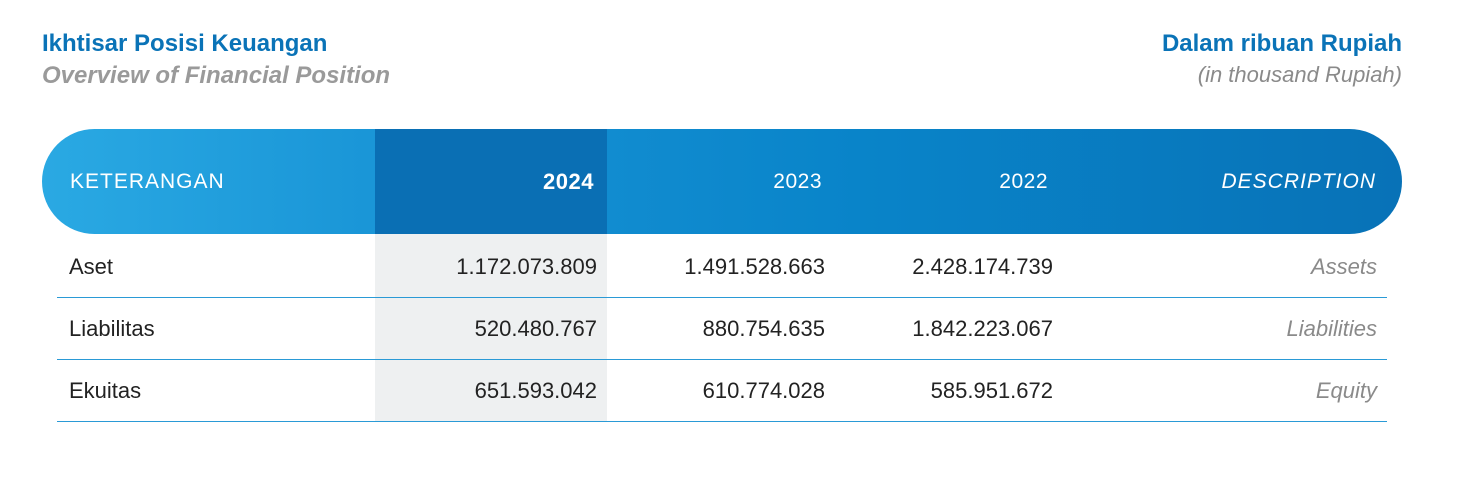 This screenshot has width=1474, height=486. I want to click on page-subtitle: Overview of Financial Position, so click(216, 75).